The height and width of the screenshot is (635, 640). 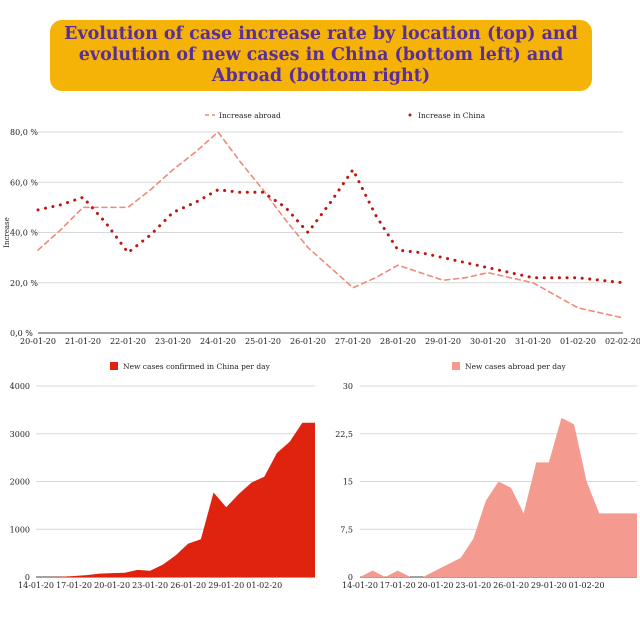 What do you see at coordinates (436, 585) in the screenshot?
I see `abroad-chart-x-tick-label: 20-01-20` at bounding box center [436, 585].